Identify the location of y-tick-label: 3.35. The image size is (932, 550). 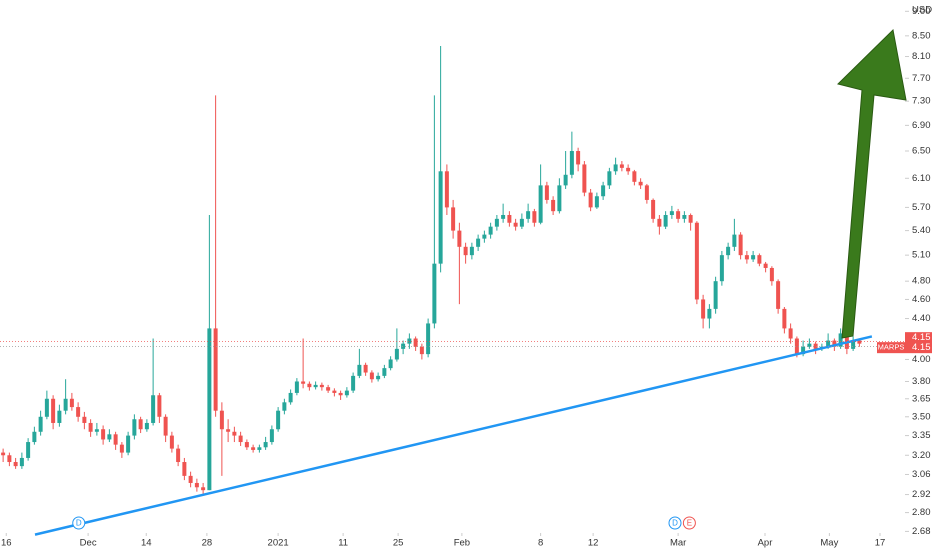
(921, 435).